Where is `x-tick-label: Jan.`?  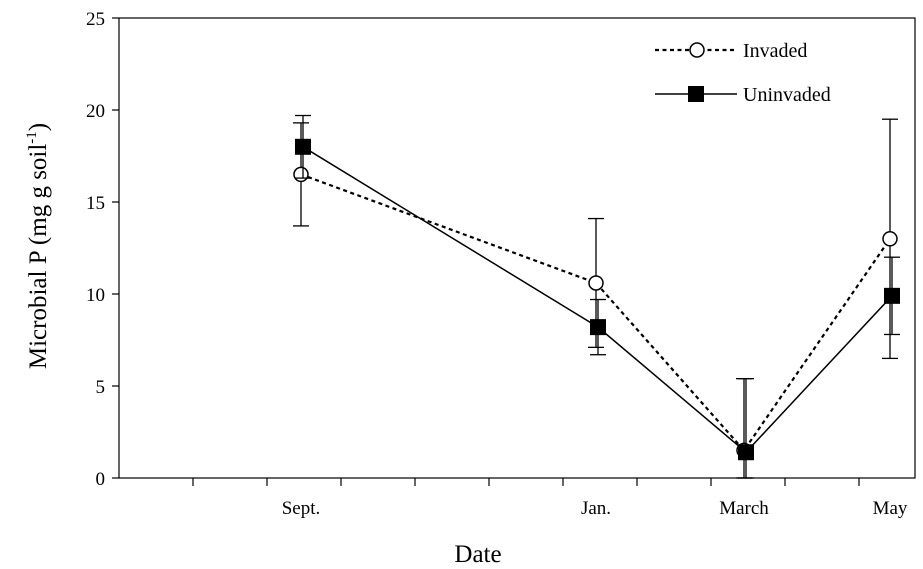
x-tick-label: Jan. is located at coordinates (596, 508).